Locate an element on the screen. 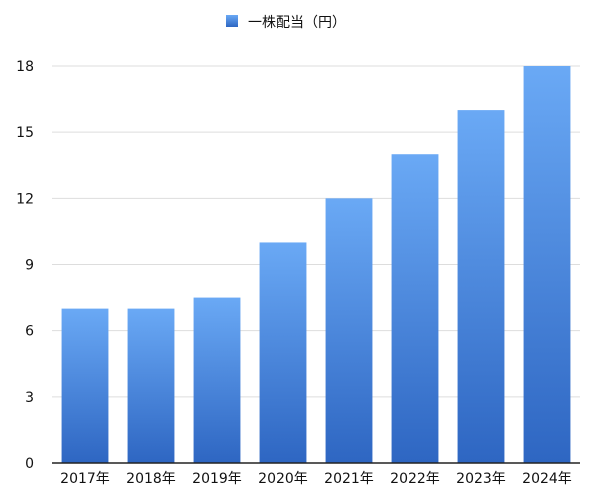 This screenshot has height=499, width=600. y-tick-label: 12 is located at coordinates (25, 199).